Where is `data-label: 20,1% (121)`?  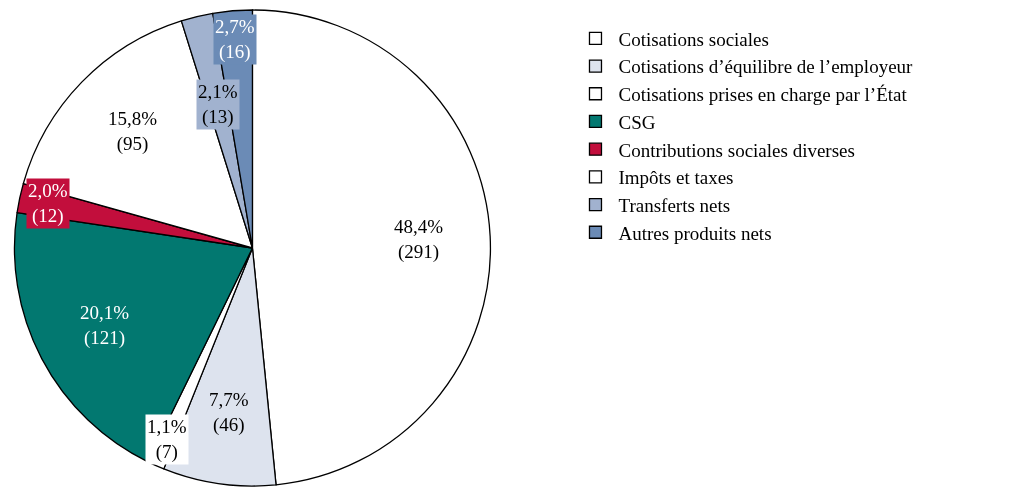 data-label: 20,1% (121) is located at coordinates (105, 325).